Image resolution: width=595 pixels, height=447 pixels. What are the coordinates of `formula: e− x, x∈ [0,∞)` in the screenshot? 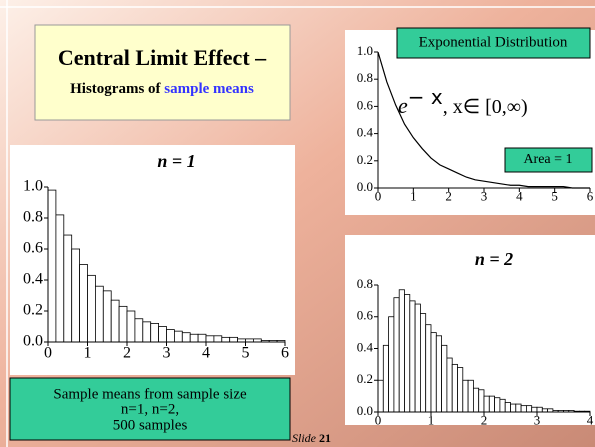 It's located at (463, 102).